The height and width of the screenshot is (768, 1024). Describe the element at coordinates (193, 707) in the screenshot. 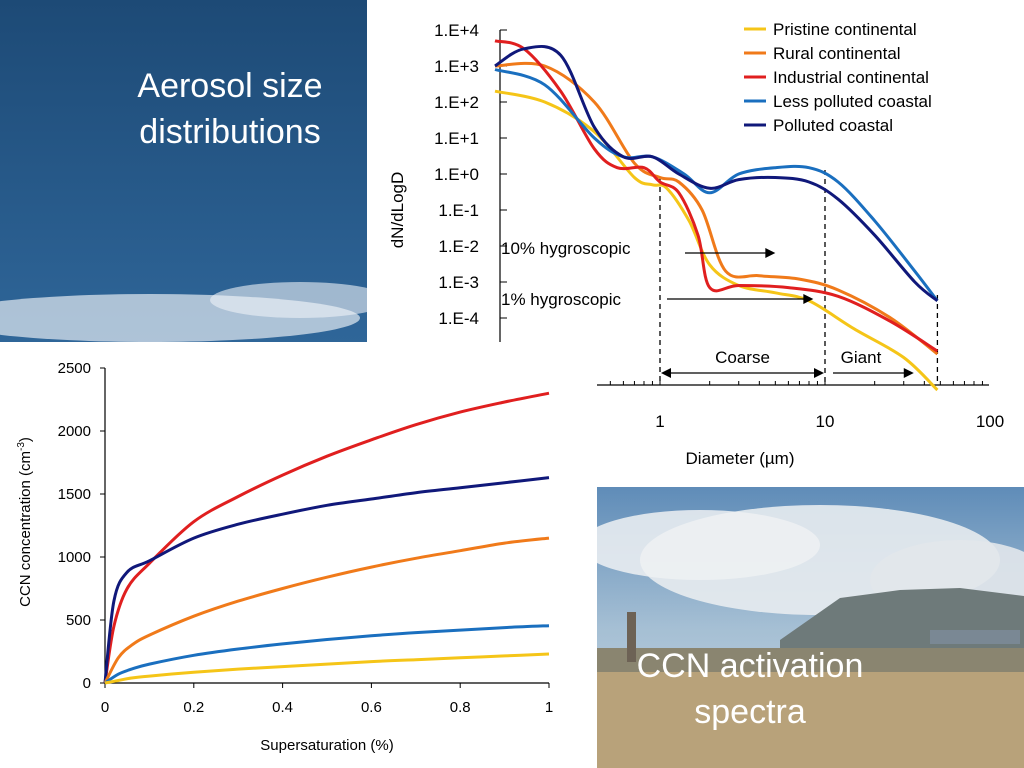

I see `x-tick-label: 0.2` at that location.